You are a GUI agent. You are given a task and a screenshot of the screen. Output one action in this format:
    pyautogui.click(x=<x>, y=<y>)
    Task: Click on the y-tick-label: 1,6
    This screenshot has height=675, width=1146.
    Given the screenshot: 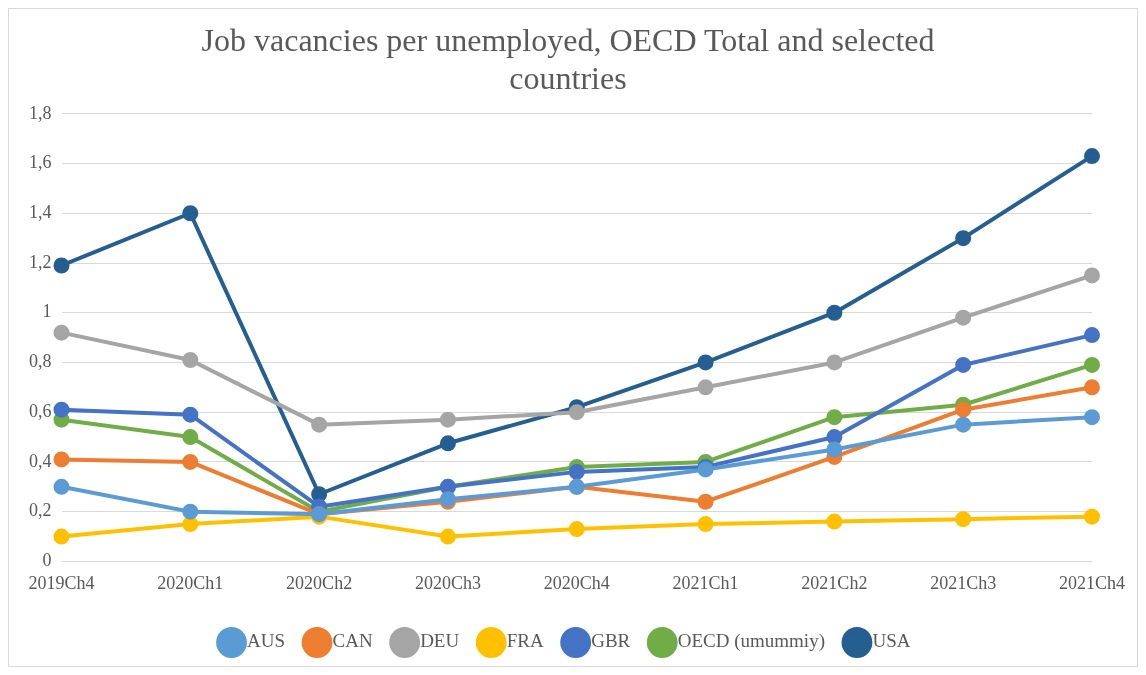 What is the action you would take?
    pyautogui.click(x=40, y=162)
    